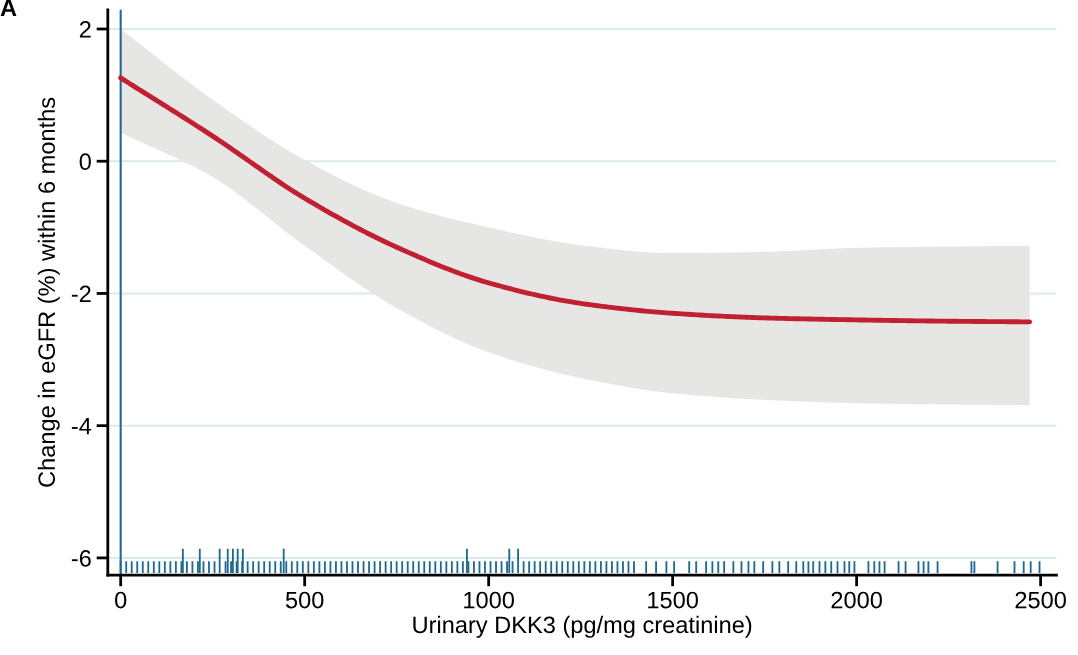  Describe the element at coordinates (85, 29) in the screenshot. I see `y-tick-label: 2` at that location.